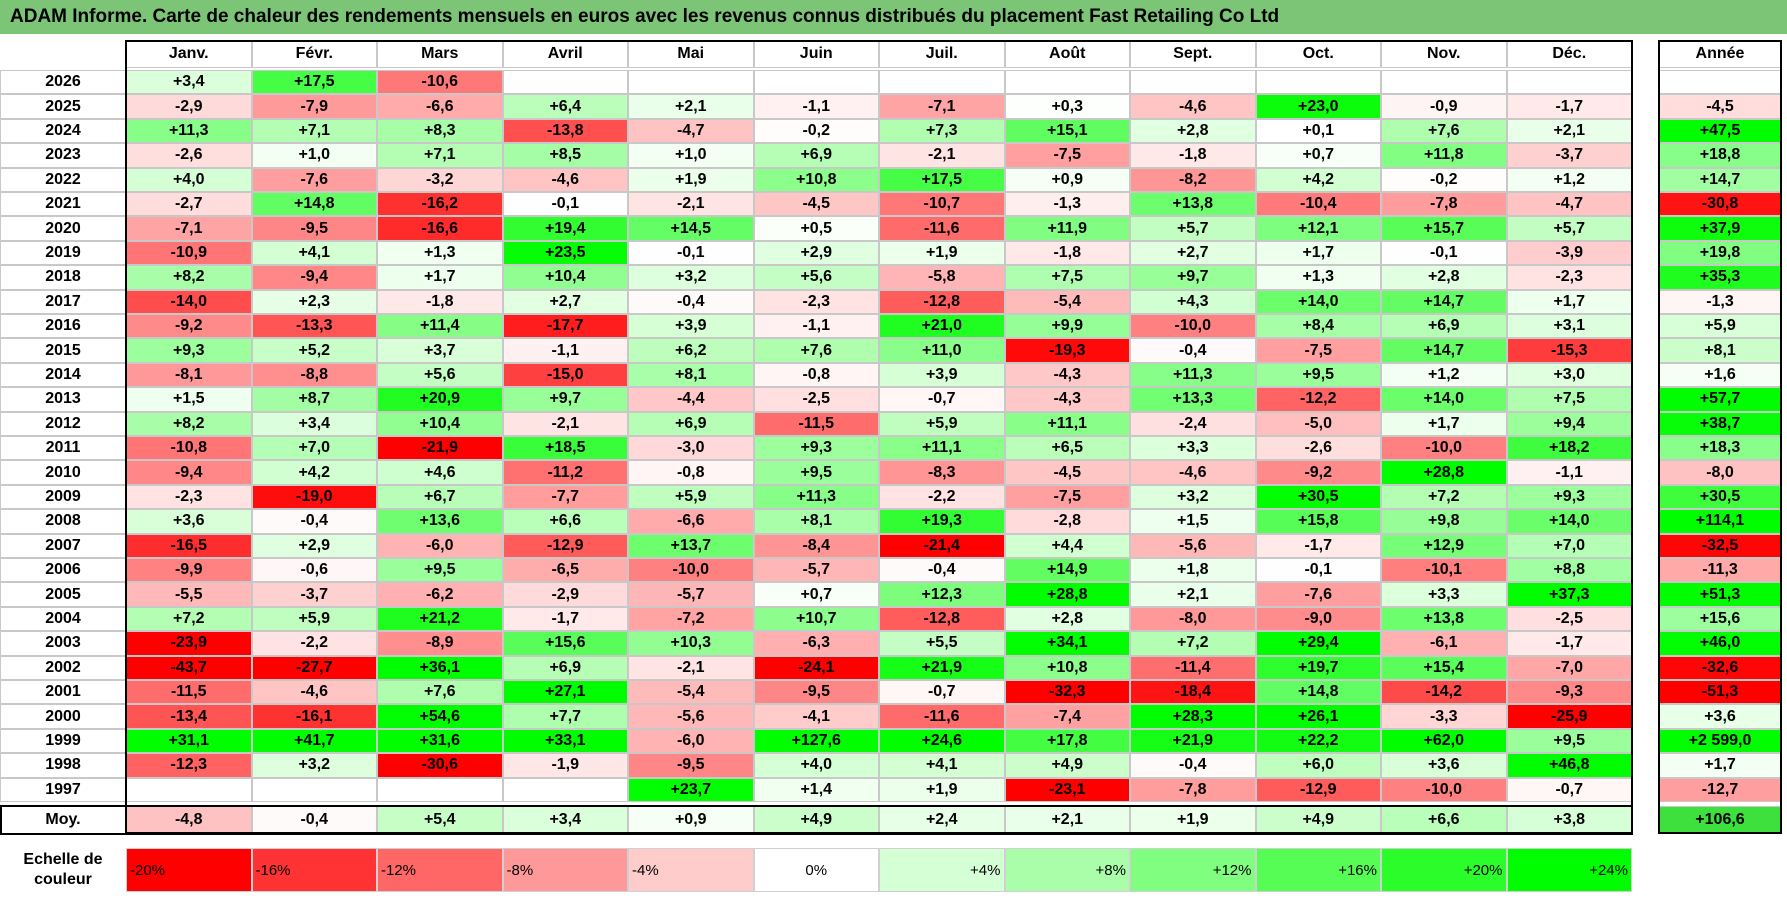  I want to click on heatmap-cell: +11,8, so click(1444, 155).